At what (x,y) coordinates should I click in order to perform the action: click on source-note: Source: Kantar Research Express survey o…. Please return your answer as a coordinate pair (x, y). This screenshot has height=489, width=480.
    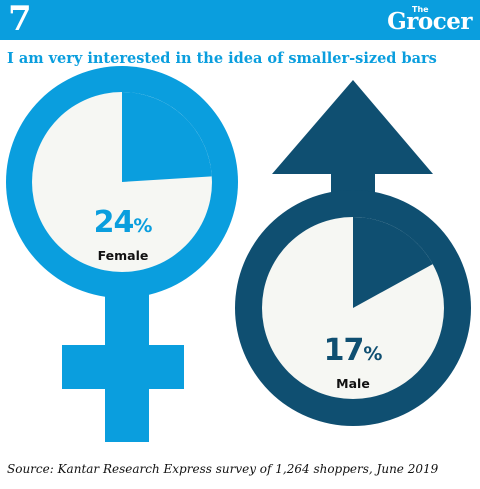
    Looking at the image, I should click on (223, 469).